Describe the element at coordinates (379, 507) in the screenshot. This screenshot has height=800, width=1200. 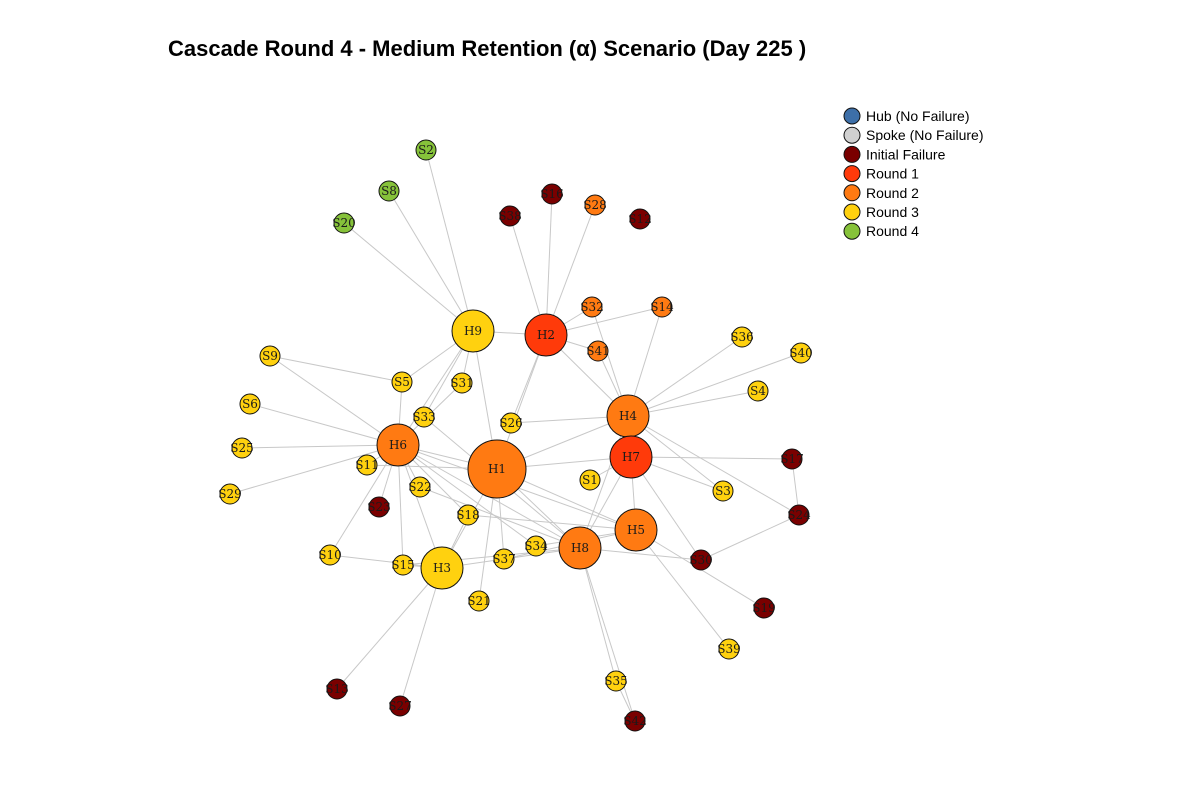
I see `node-circle-s23` at that location.